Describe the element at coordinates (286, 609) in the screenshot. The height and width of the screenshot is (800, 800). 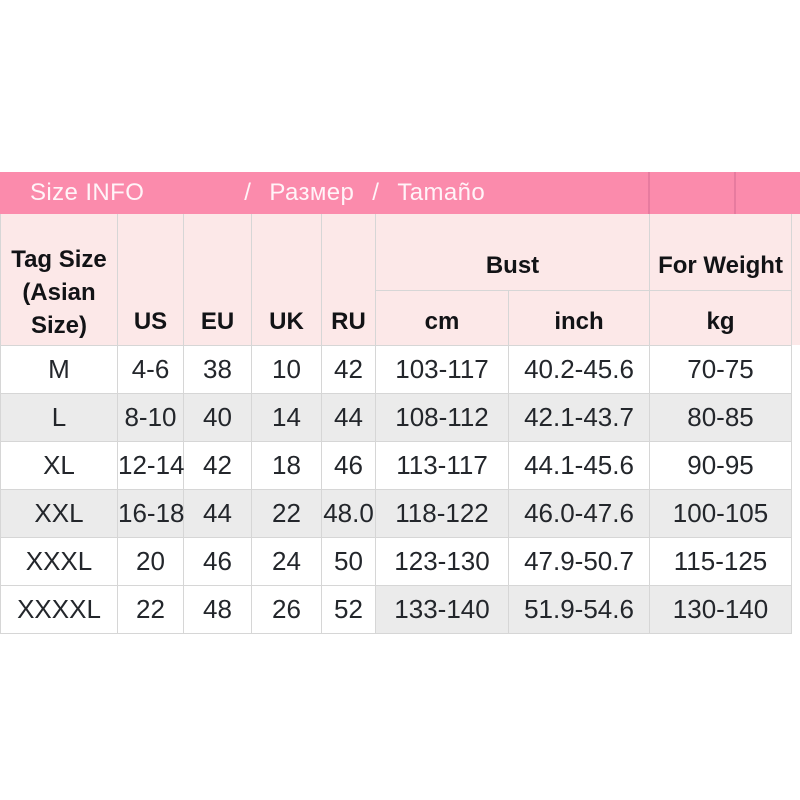
I see `cell-uk: 26` at that location.